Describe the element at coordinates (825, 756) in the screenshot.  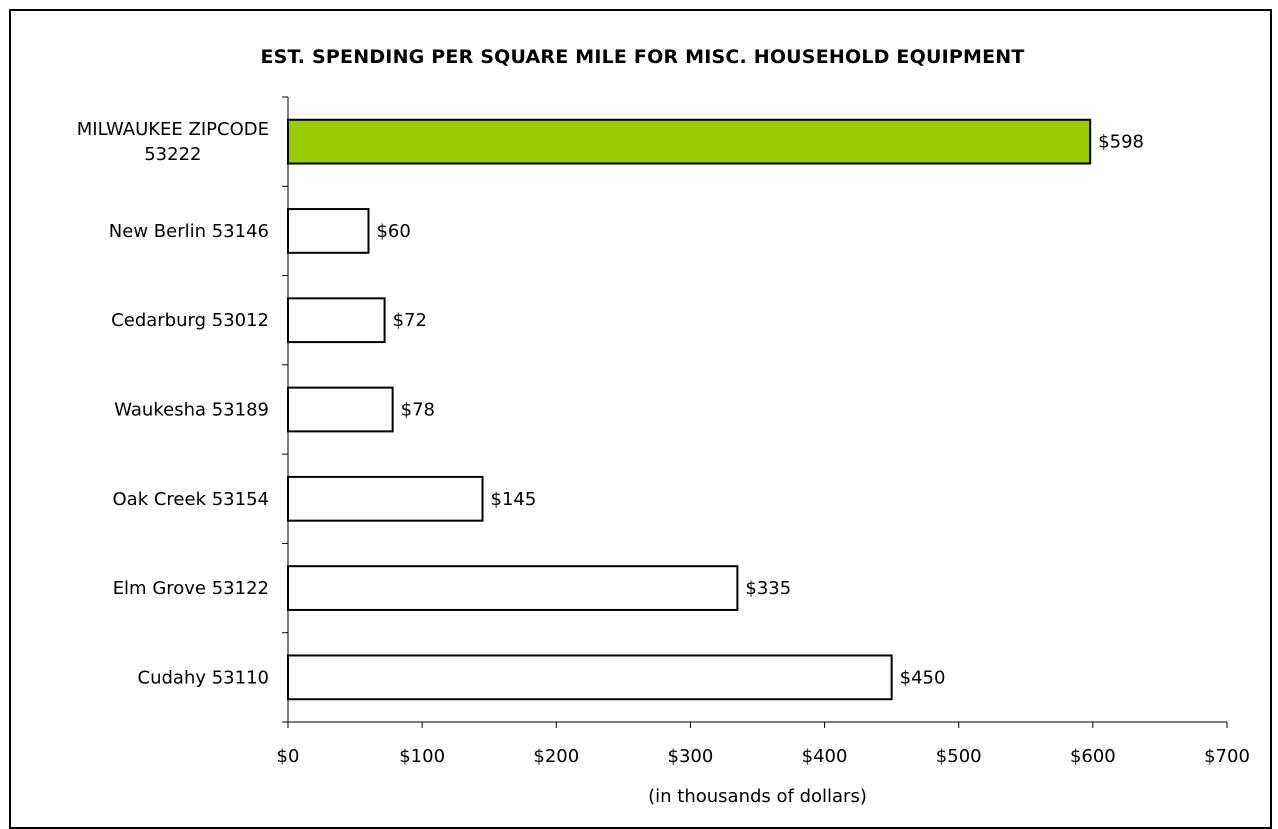
I see `x-tick-label: $400` at that location.